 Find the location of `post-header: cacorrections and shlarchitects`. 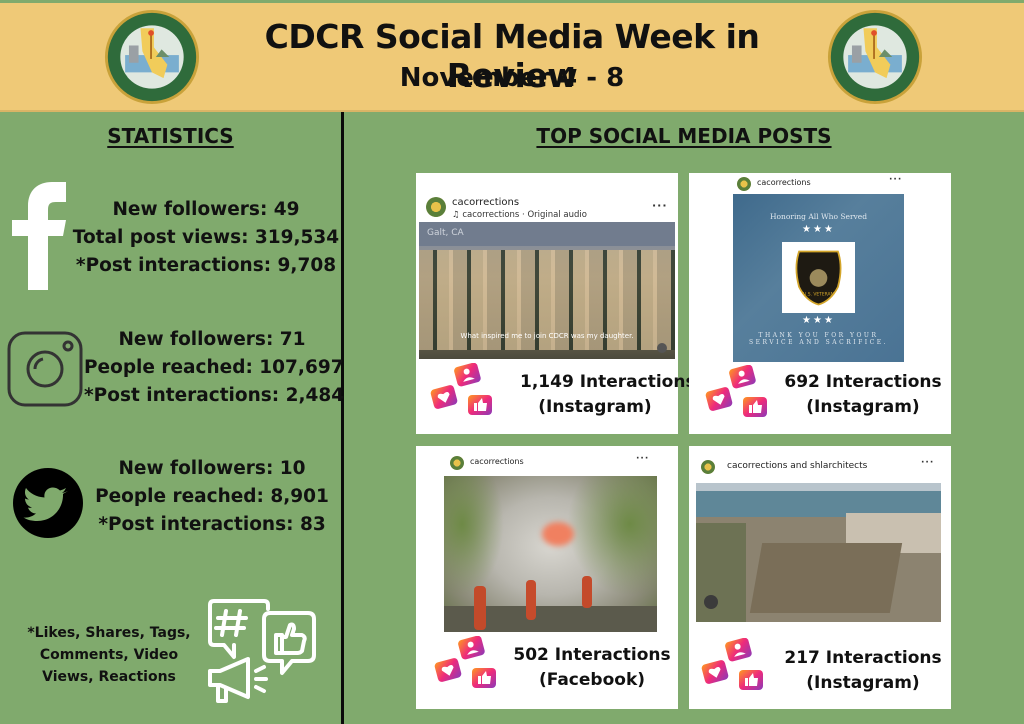

post-header: cacorrections and shlarchitects is located at coordinates (784, 467).